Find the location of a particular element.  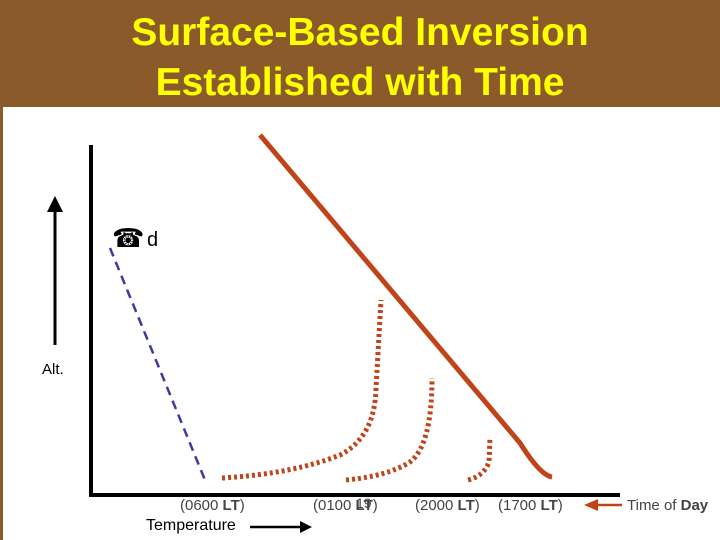

temperature-arrow-head is located at coordinates (306, 527).